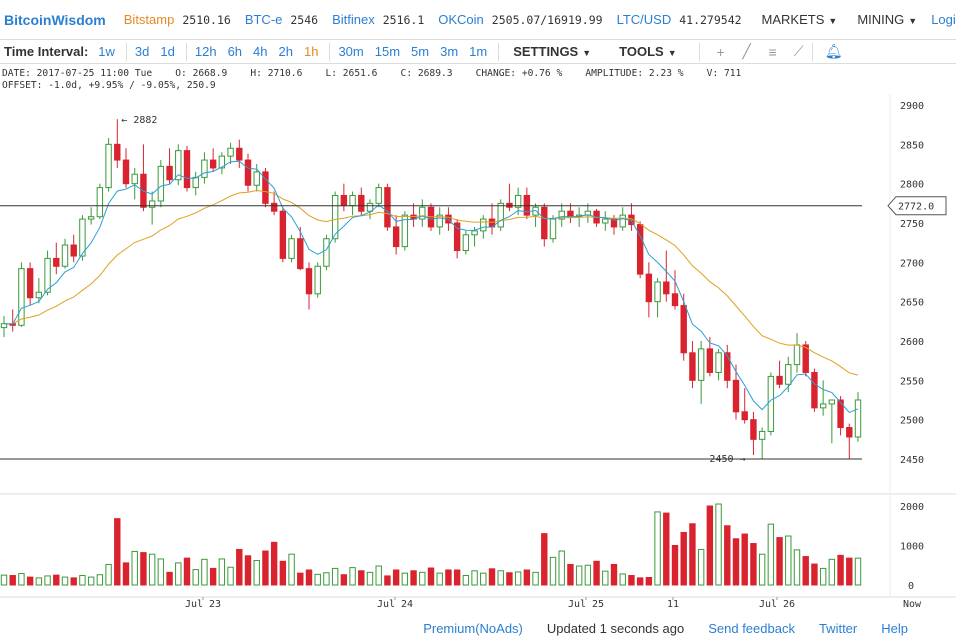 The image size is (956, 644). Describe the element at coordinates (777, 604) in the screenshot. I see `time-tick-label: Jul 26` at that location.